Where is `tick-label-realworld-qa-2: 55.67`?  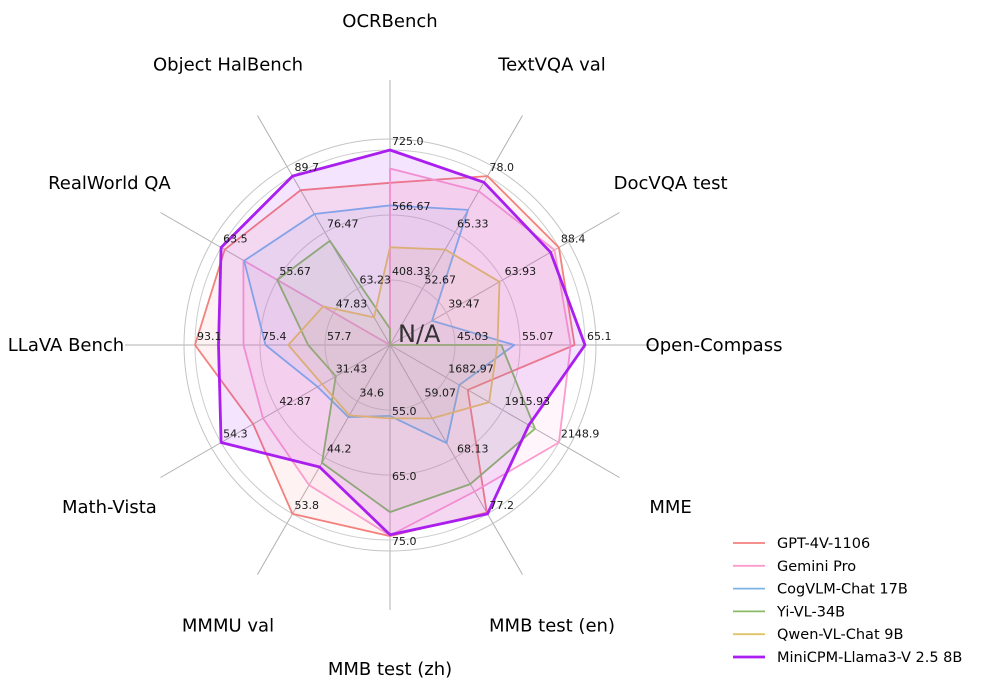 tick-label-realworld-qa-2: 55.67 is located at coordinates (295, 271).